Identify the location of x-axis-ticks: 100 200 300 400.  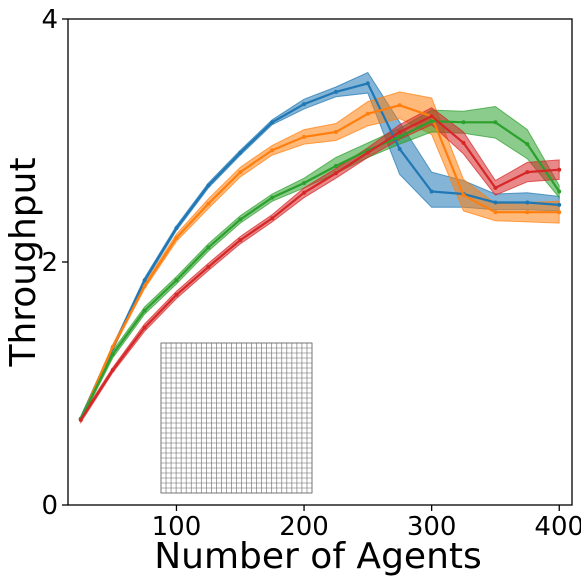
(366, 523).